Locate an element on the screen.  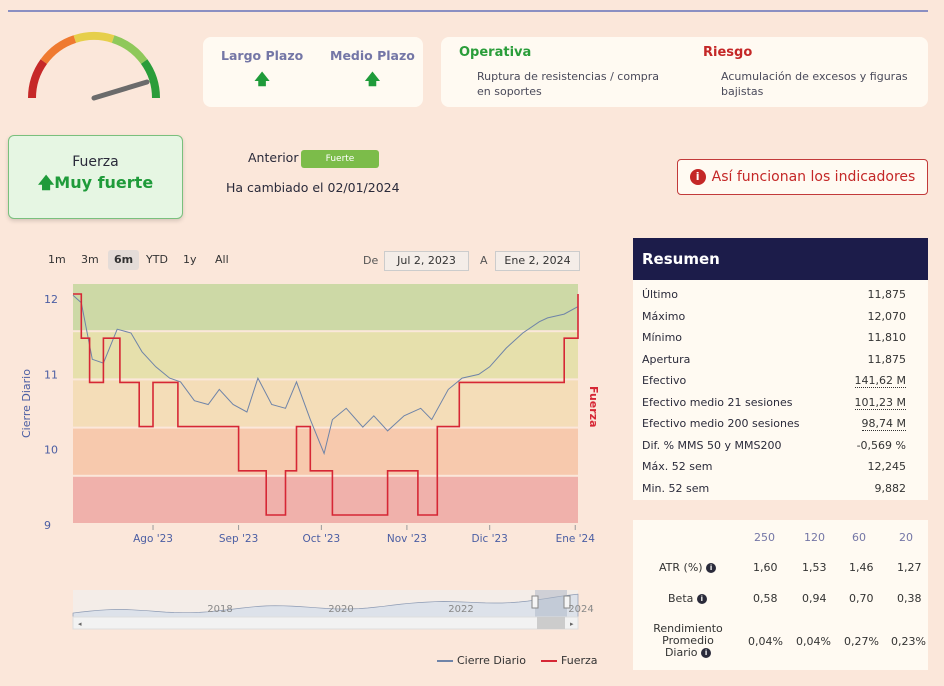
range-button-6m: 6m is located at coordinates (124, 260).